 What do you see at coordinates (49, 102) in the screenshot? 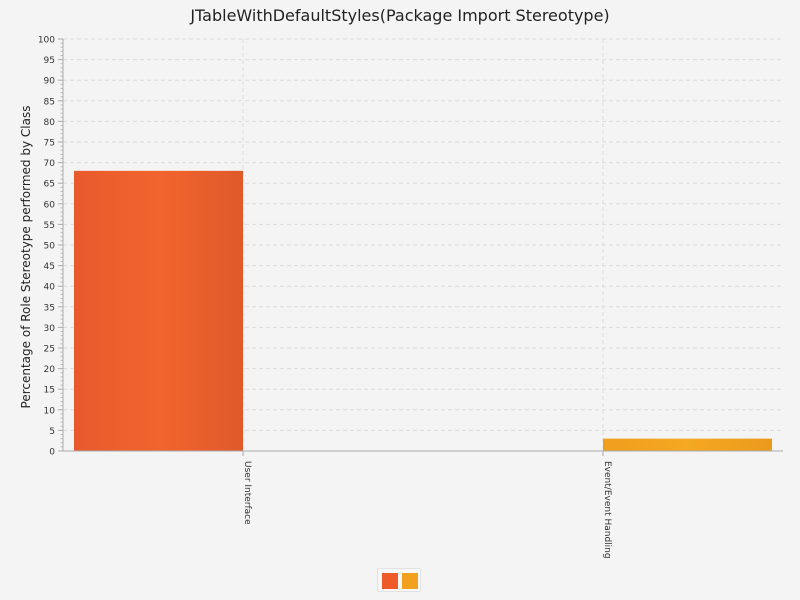
I see `y-tick-label: 85` at bounding box center [49, 102].